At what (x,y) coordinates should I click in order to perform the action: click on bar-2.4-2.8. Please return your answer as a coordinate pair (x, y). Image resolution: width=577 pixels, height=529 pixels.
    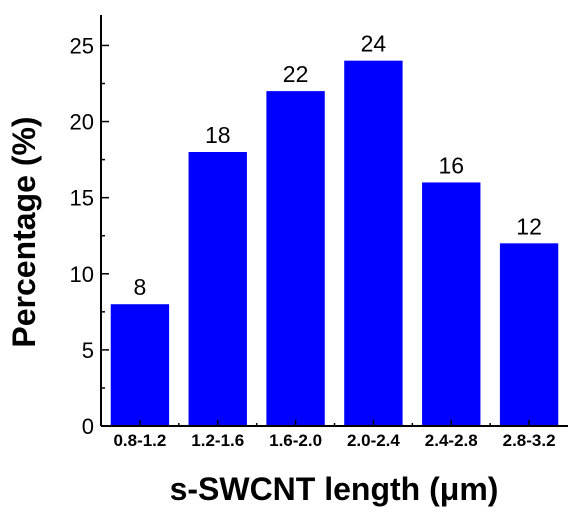
    Looking at the image, I should click on (451, 304).